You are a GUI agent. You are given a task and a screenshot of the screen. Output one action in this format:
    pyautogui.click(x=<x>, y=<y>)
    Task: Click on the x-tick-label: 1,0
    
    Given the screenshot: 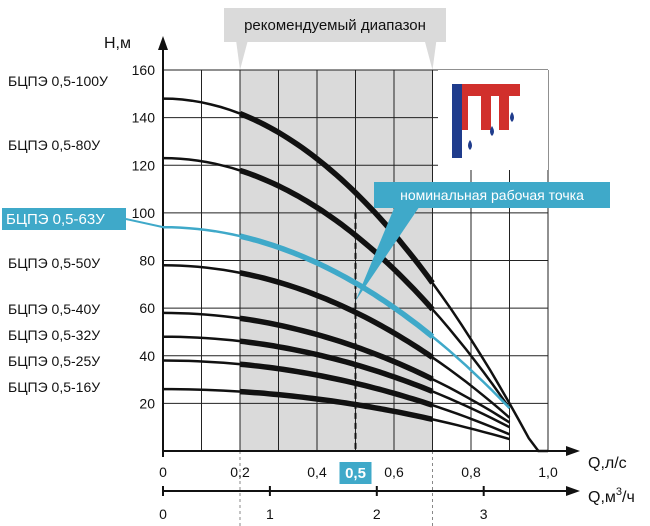 What is the action you would take?
    pyautogui.click(x=548, y=472)
    